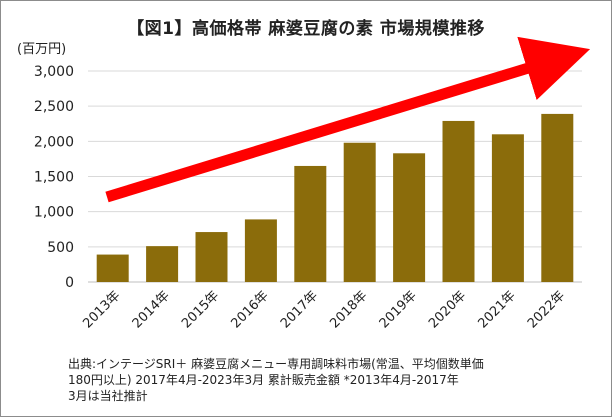 The height and width of the screenshot is (417, 612). I want to click on y-tick-label: 2,000, so click(54, 142).